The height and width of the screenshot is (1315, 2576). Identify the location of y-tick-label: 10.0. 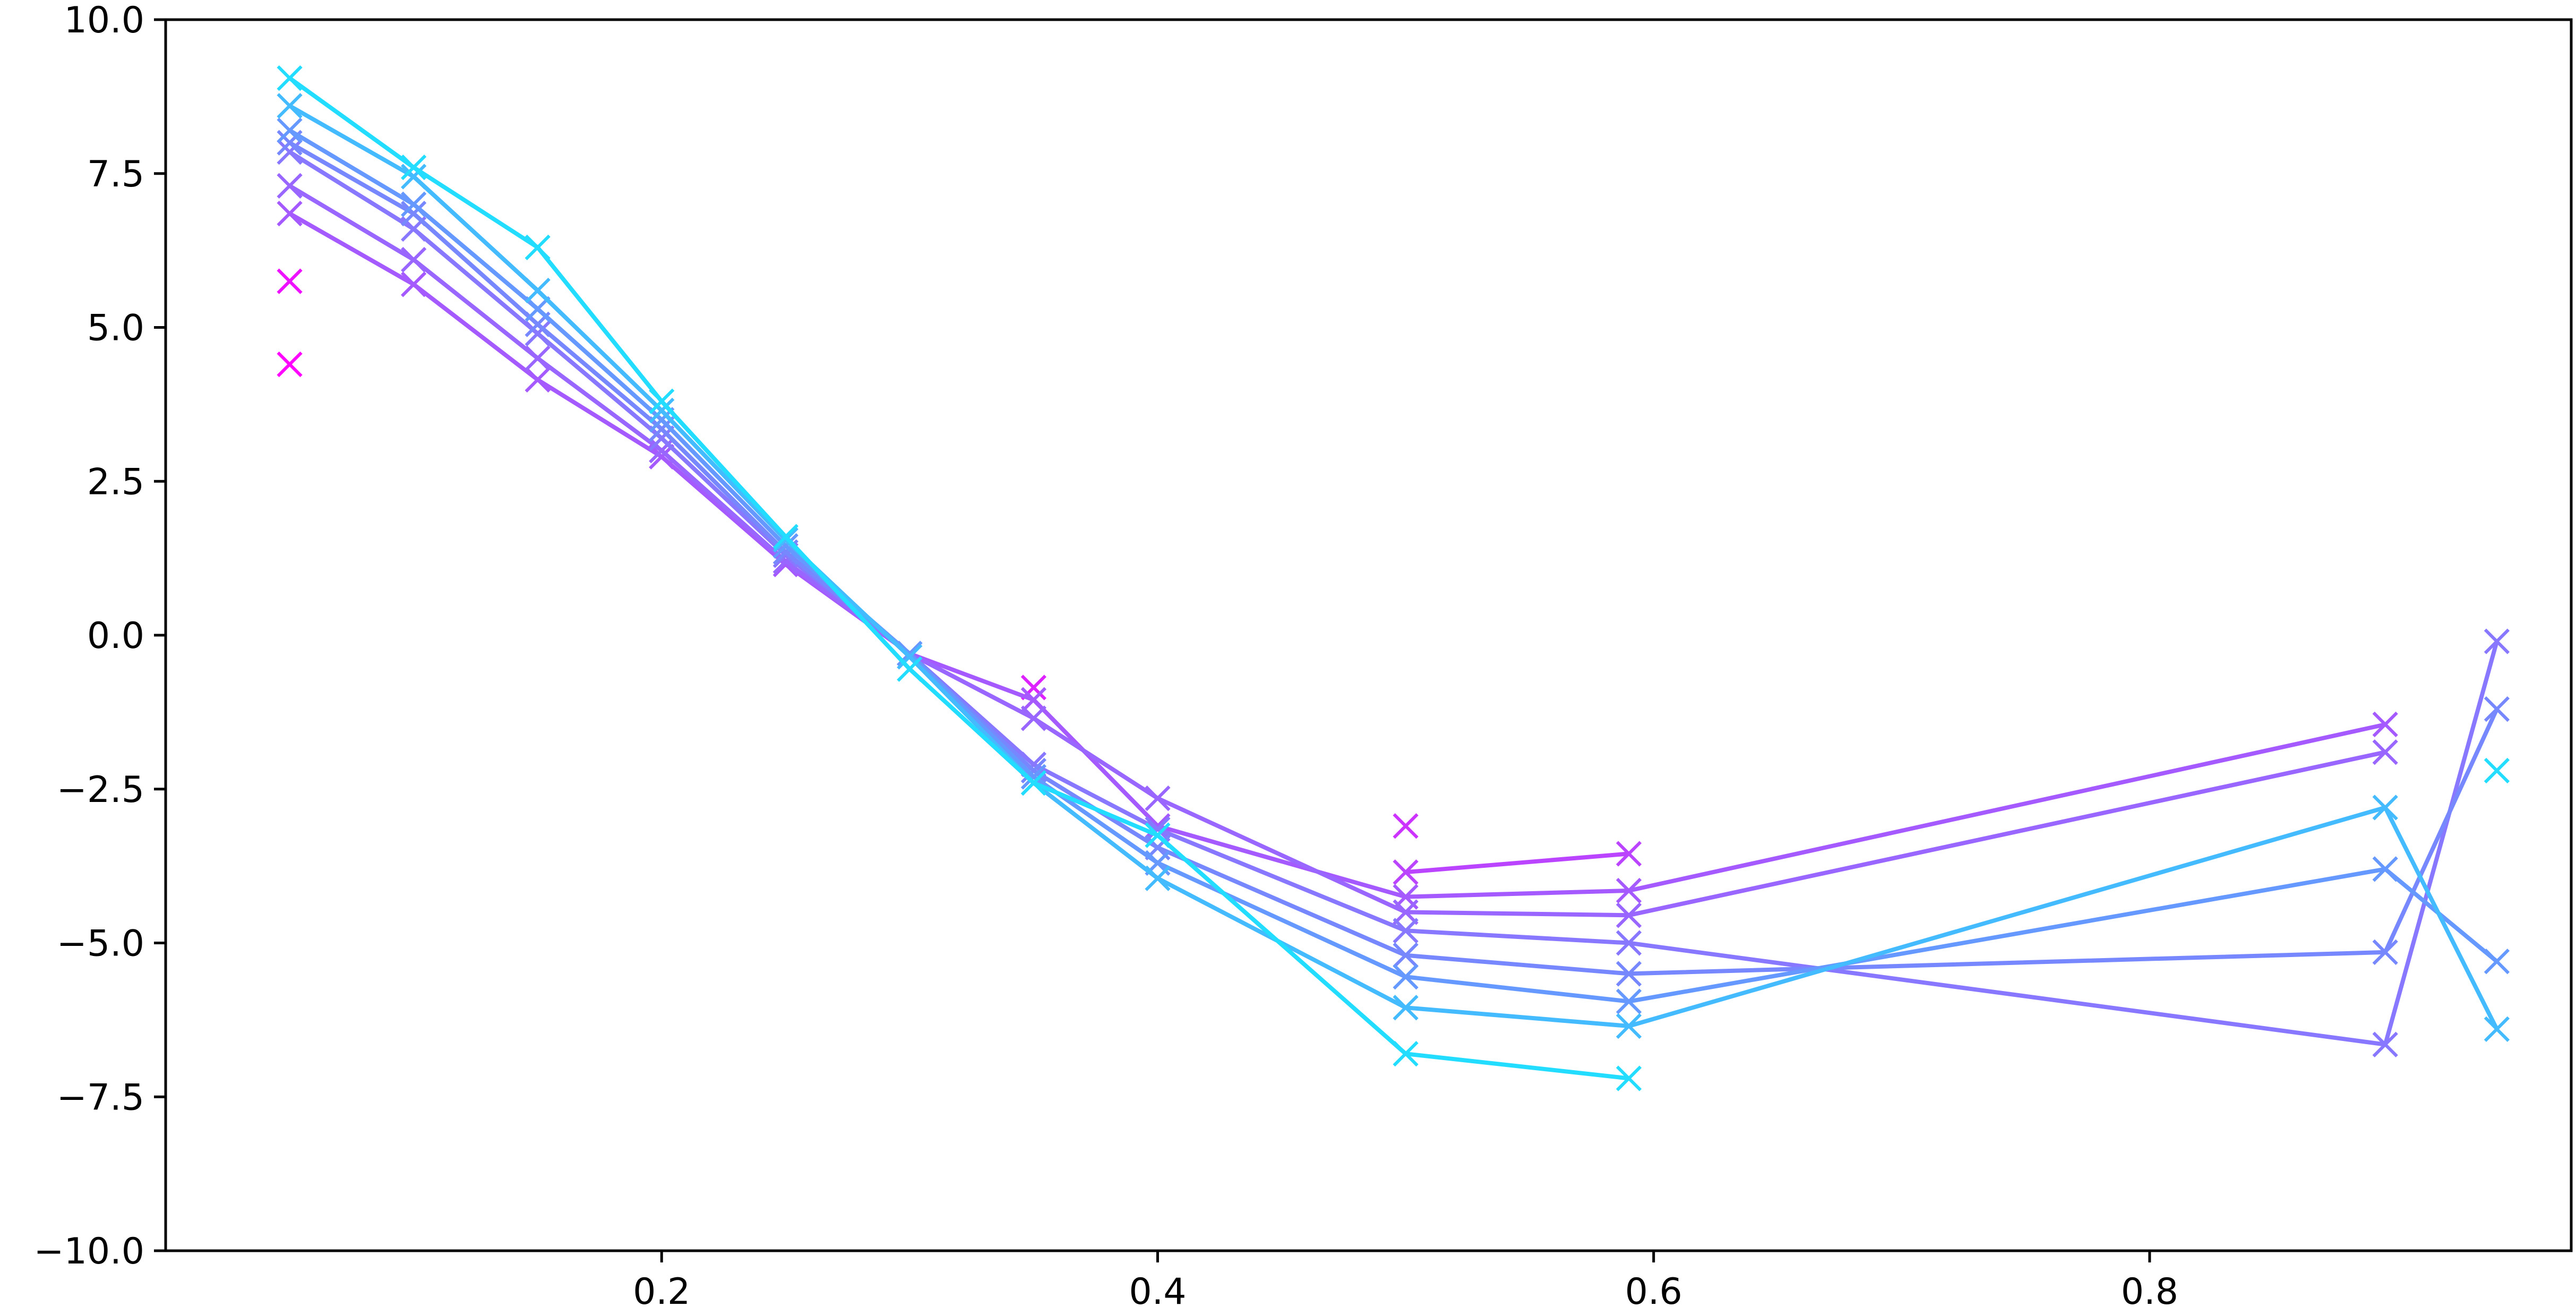
(104, 20).